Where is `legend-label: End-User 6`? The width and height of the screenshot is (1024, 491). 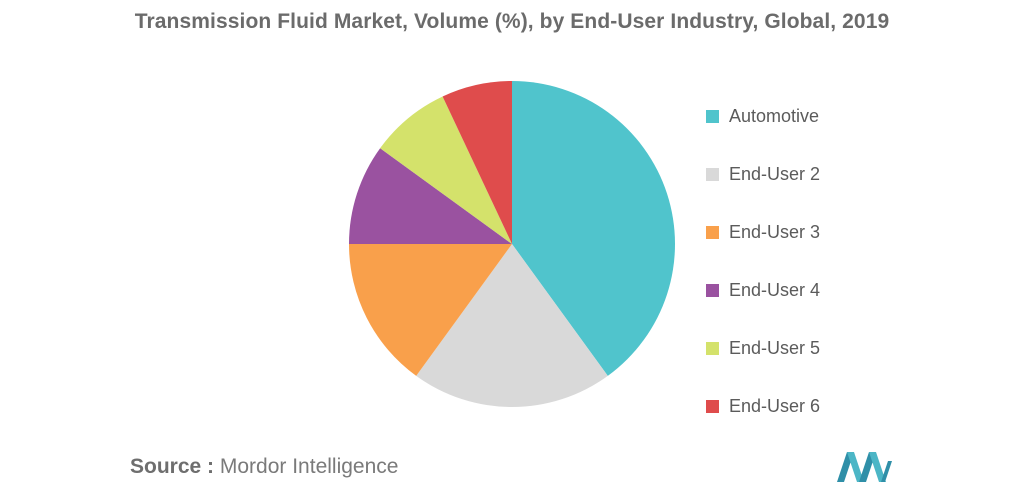 legend-label: End-User 6 is located at coordinates (775, 406).